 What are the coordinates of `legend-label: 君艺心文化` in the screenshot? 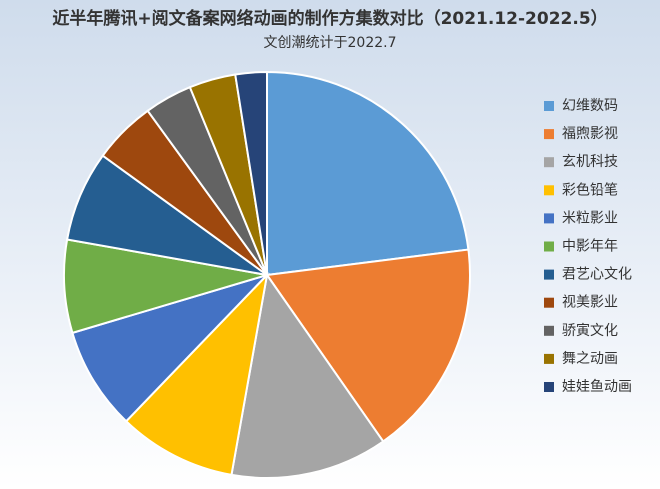 It's located at (597, 275).